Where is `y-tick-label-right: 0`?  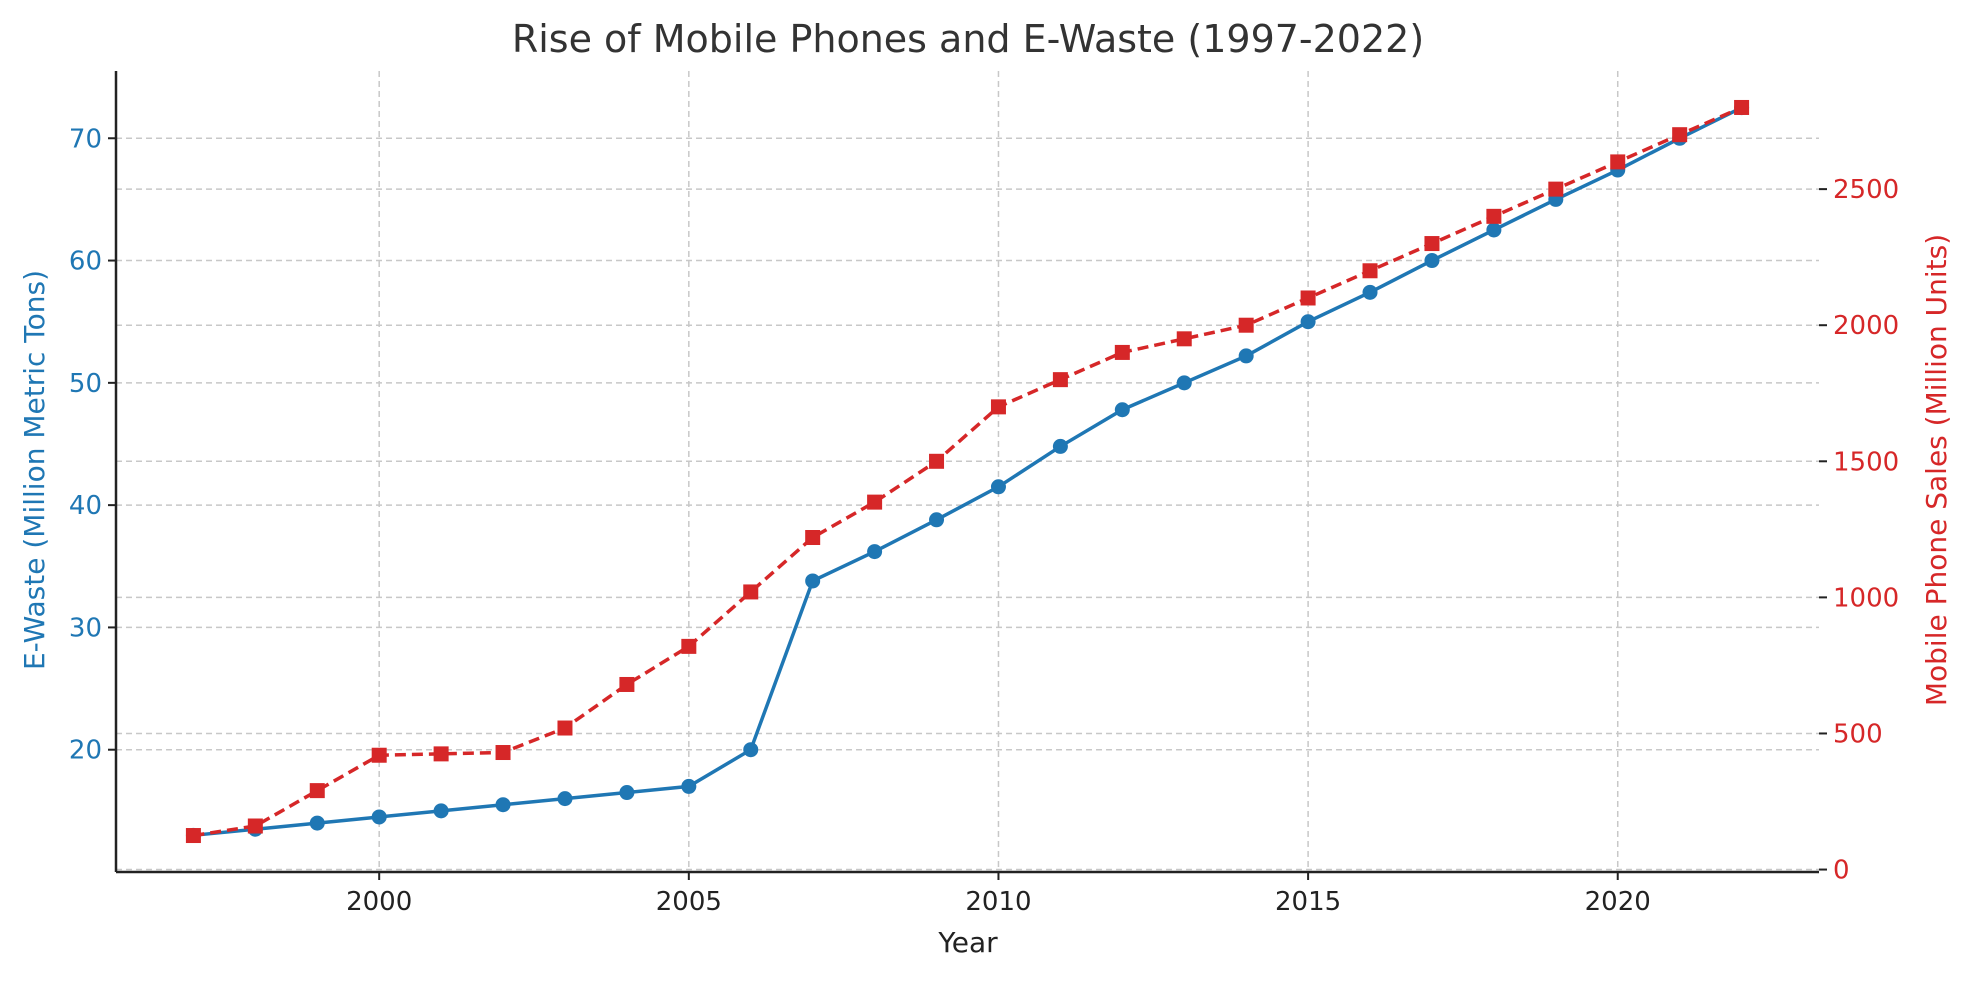
y-tick-label-right: 0 is located at coordinates (1841, 871).